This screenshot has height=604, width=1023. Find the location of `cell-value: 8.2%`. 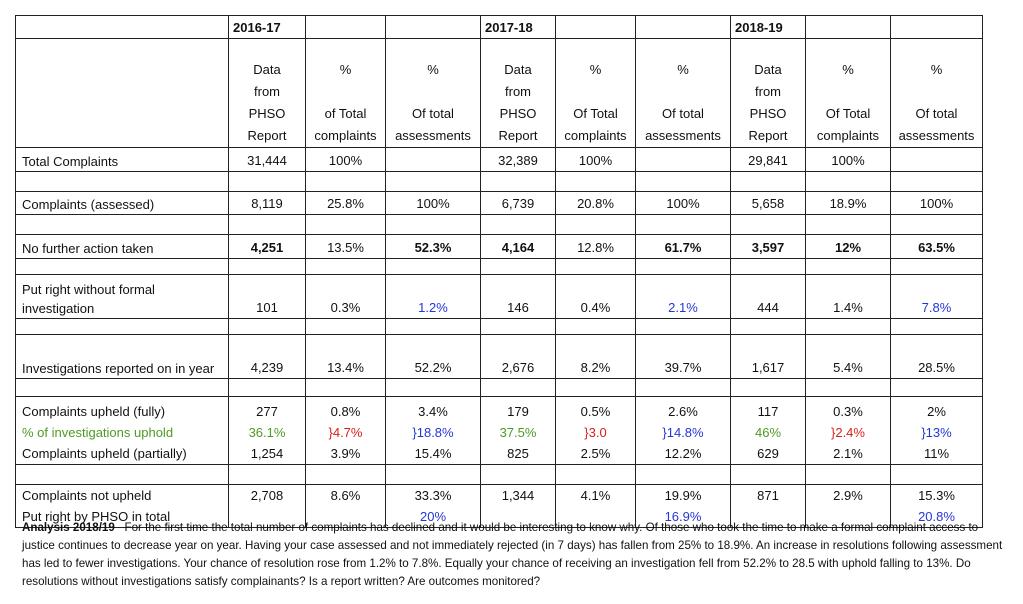

cell-value: 8.2% is located at coordinates (595, 367).